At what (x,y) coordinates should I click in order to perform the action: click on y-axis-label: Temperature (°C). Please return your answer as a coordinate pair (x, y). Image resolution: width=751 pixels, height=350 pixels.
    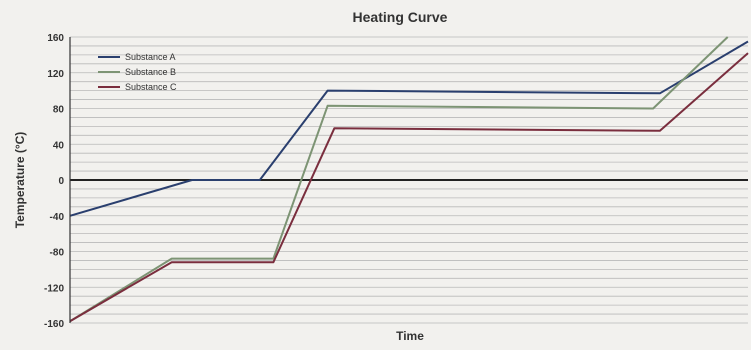
    Looking at the image, I should click on (20, 180).